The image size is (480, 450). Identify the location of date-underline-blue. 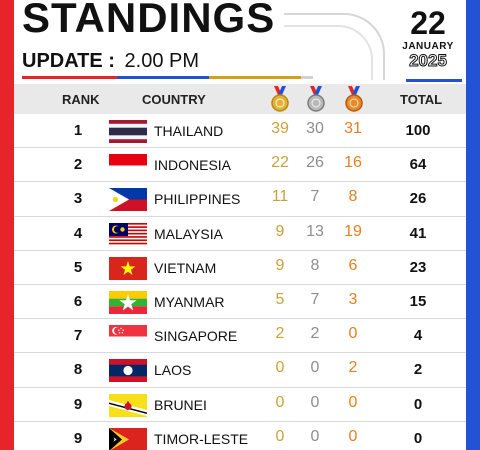
(434, 80).